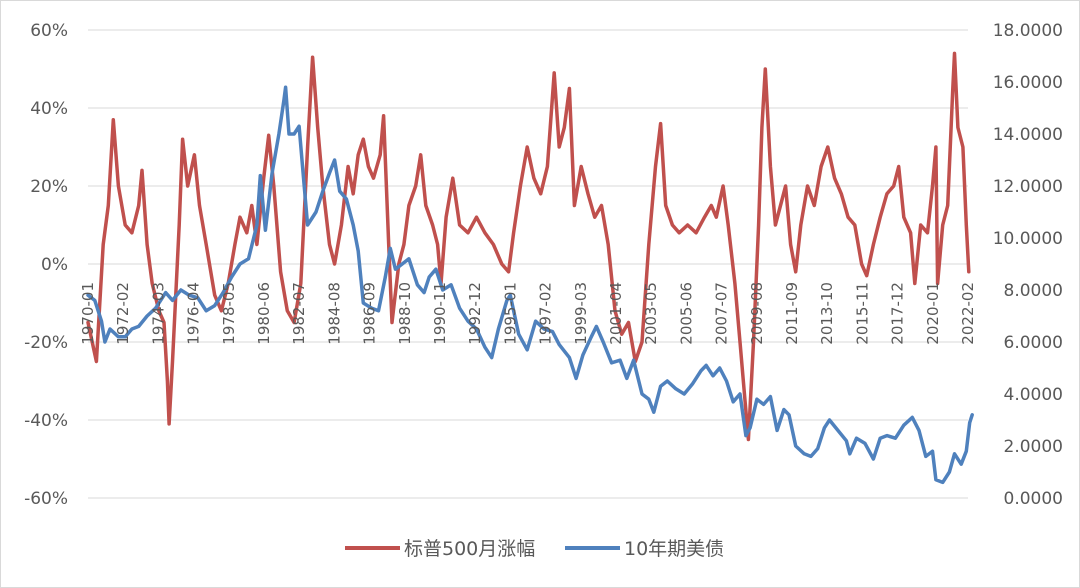 This screenshot has width=1080, height=588. What do you see at coordinates (194, 313) in the screenshot?
I see `x-tick-label: 1976-04` at bounding box center [194, 313].